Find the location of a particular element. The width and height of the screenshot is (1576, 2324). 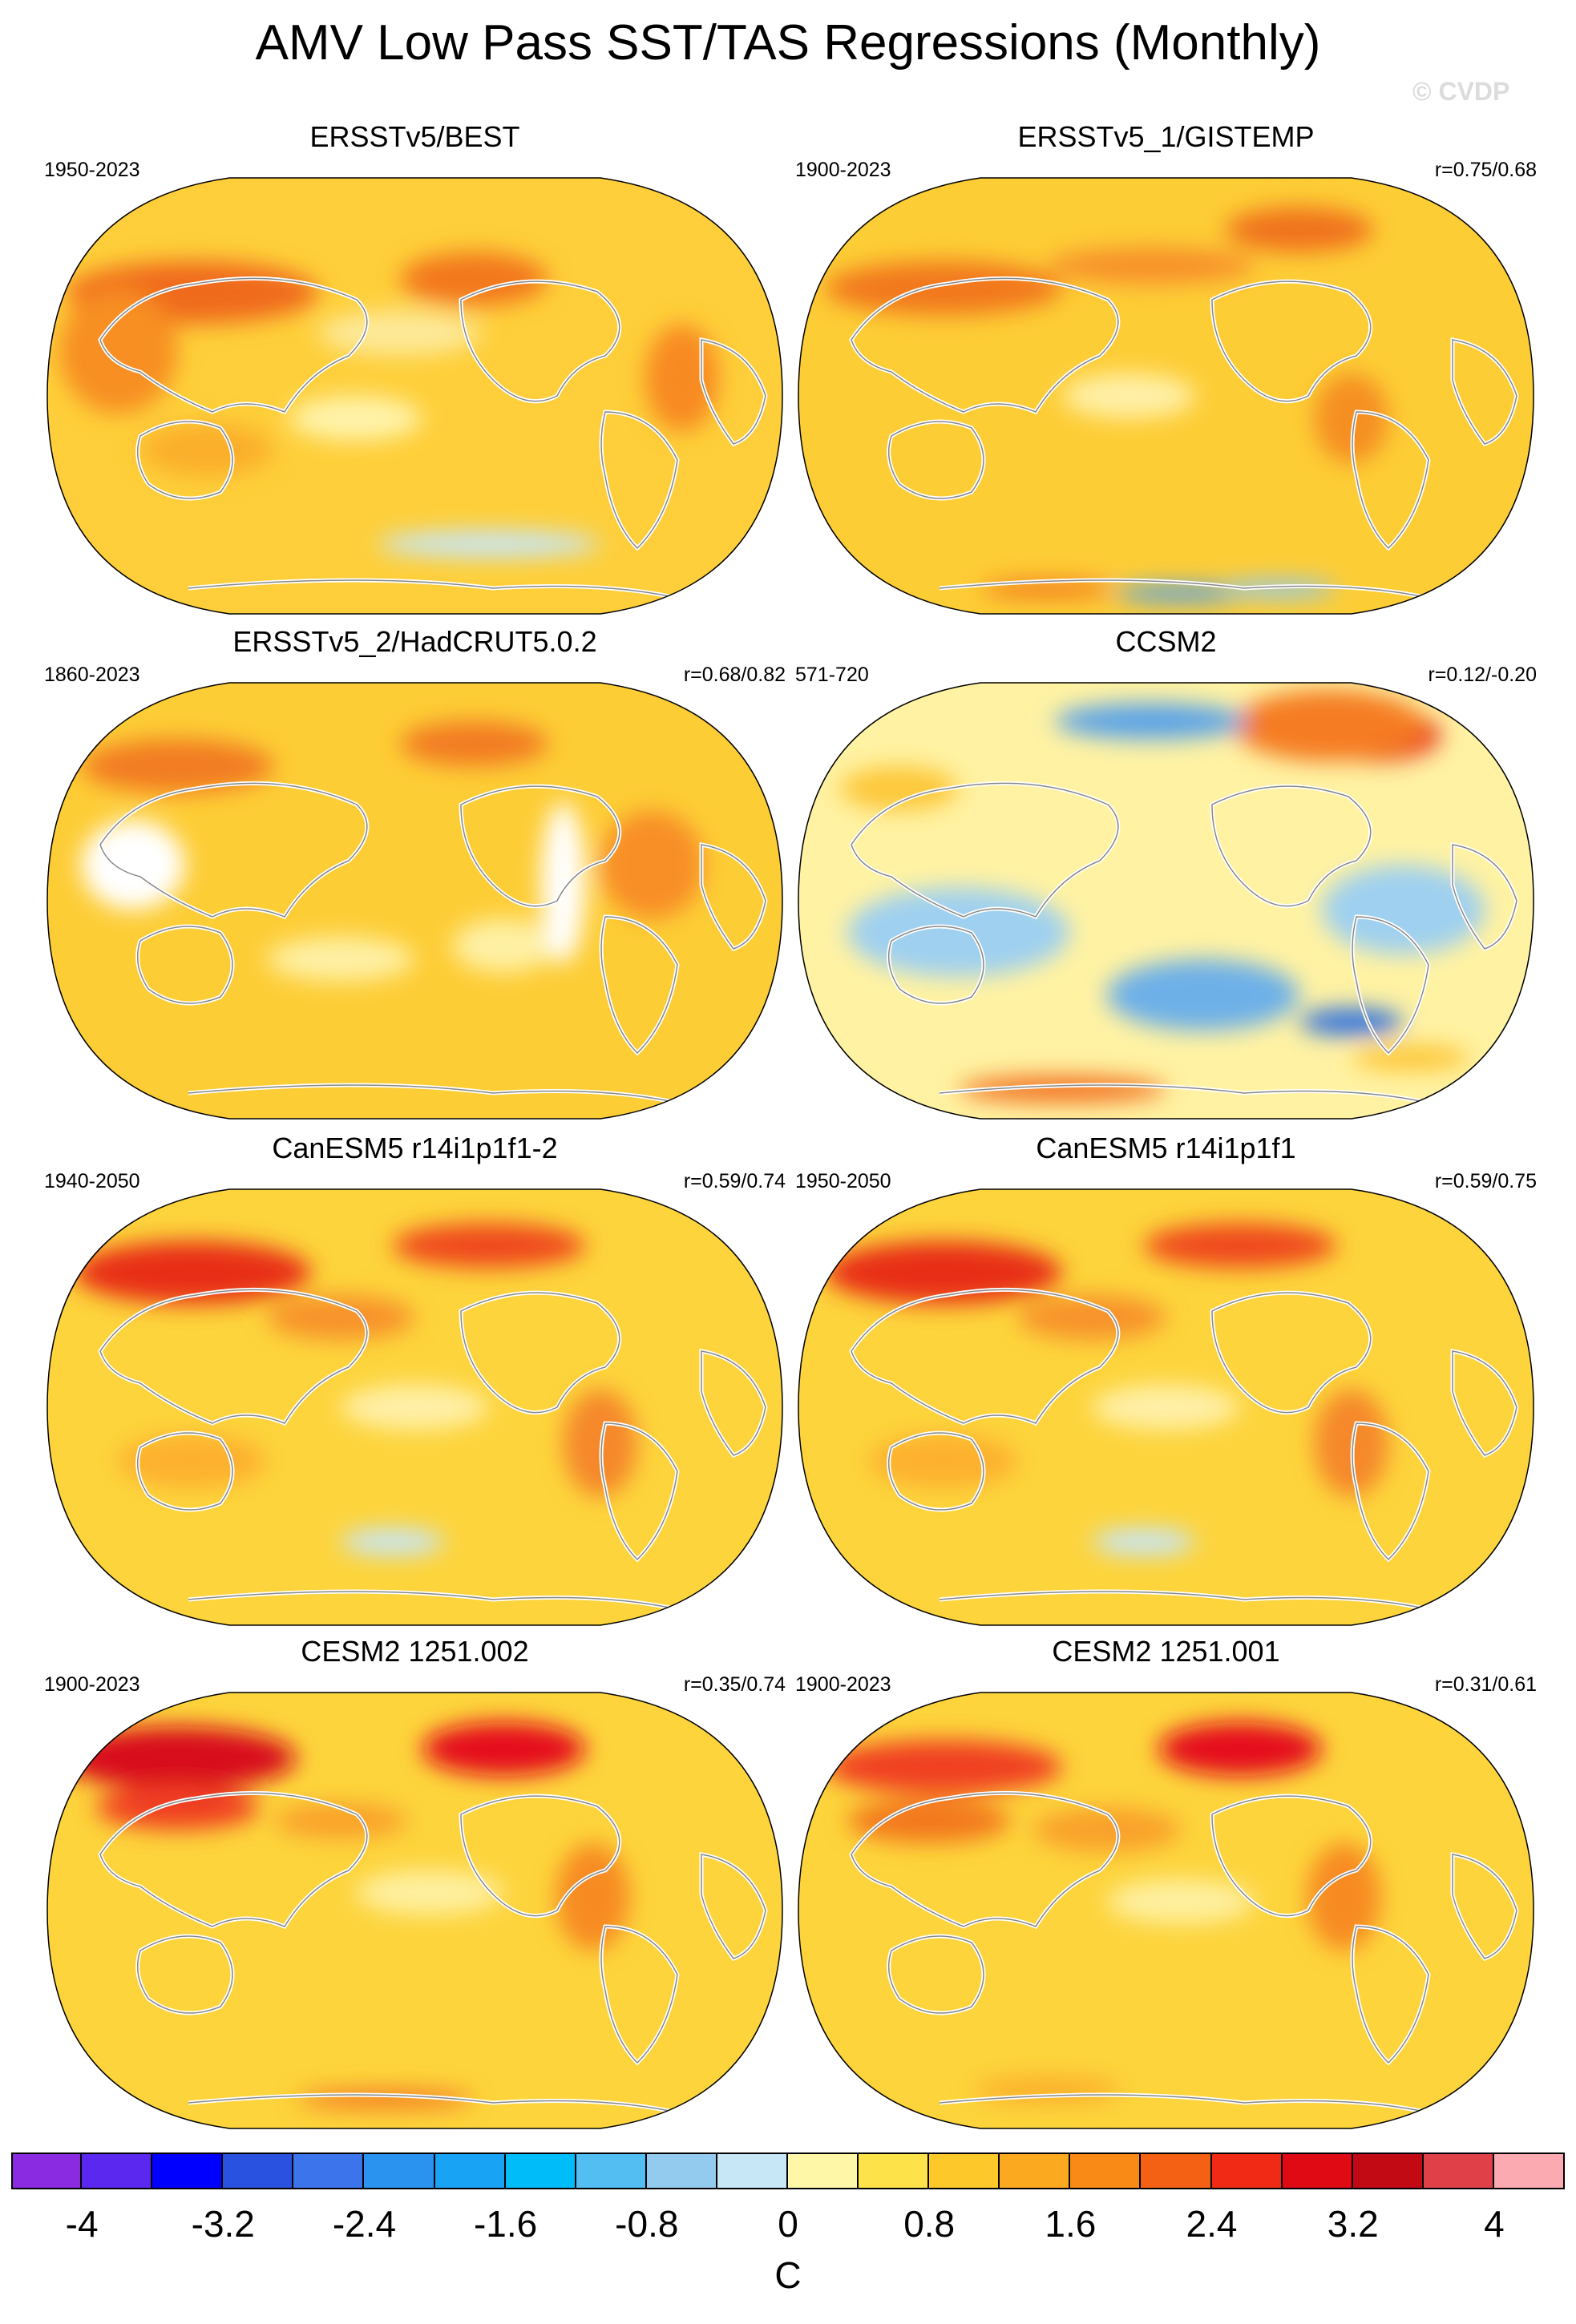

panel-title: CanESM5 r14i1p1f1 is located at coordinates (1166, 1148).